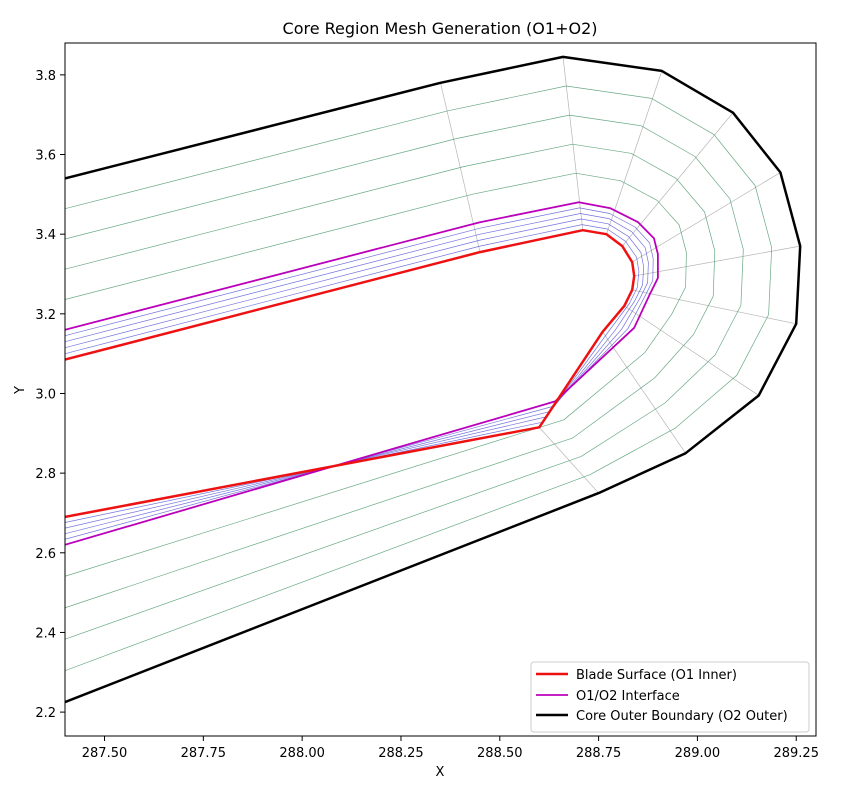  I want to click on x-tick-label: 289.25, so click(796, 753).